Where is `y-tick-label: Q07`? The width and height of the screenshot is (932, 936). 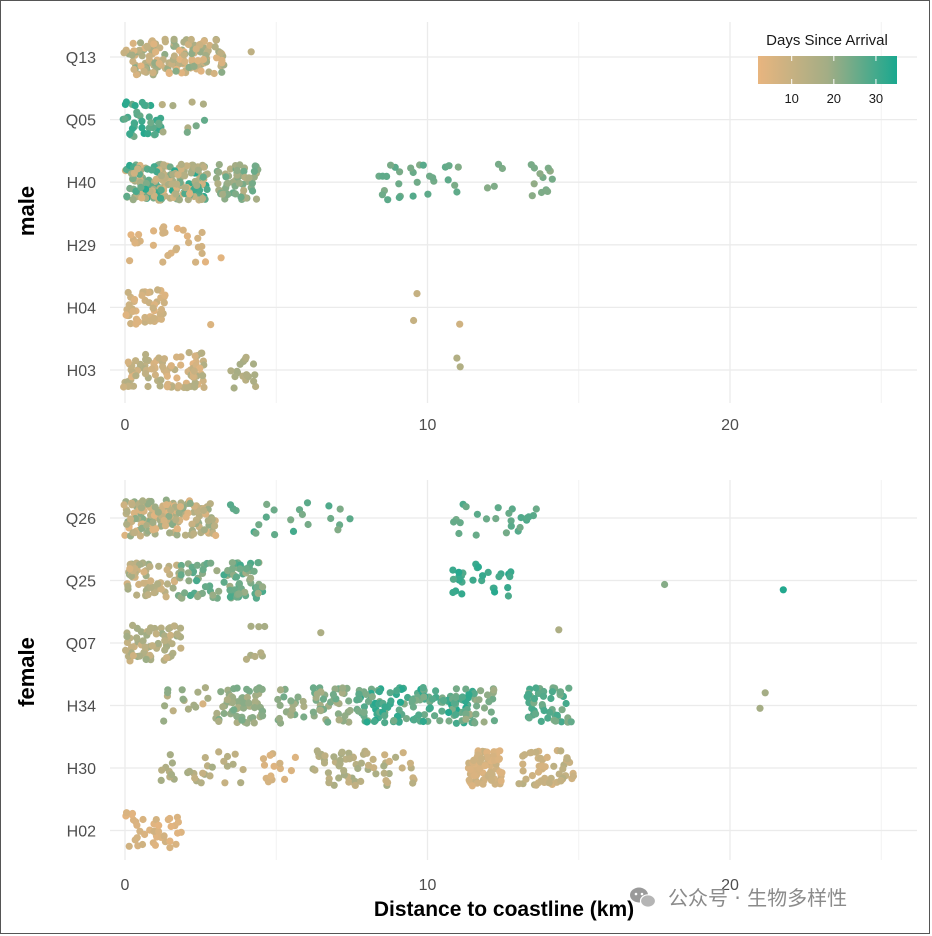
y-tick-label: Q07 is located at coordinates (81, 644).